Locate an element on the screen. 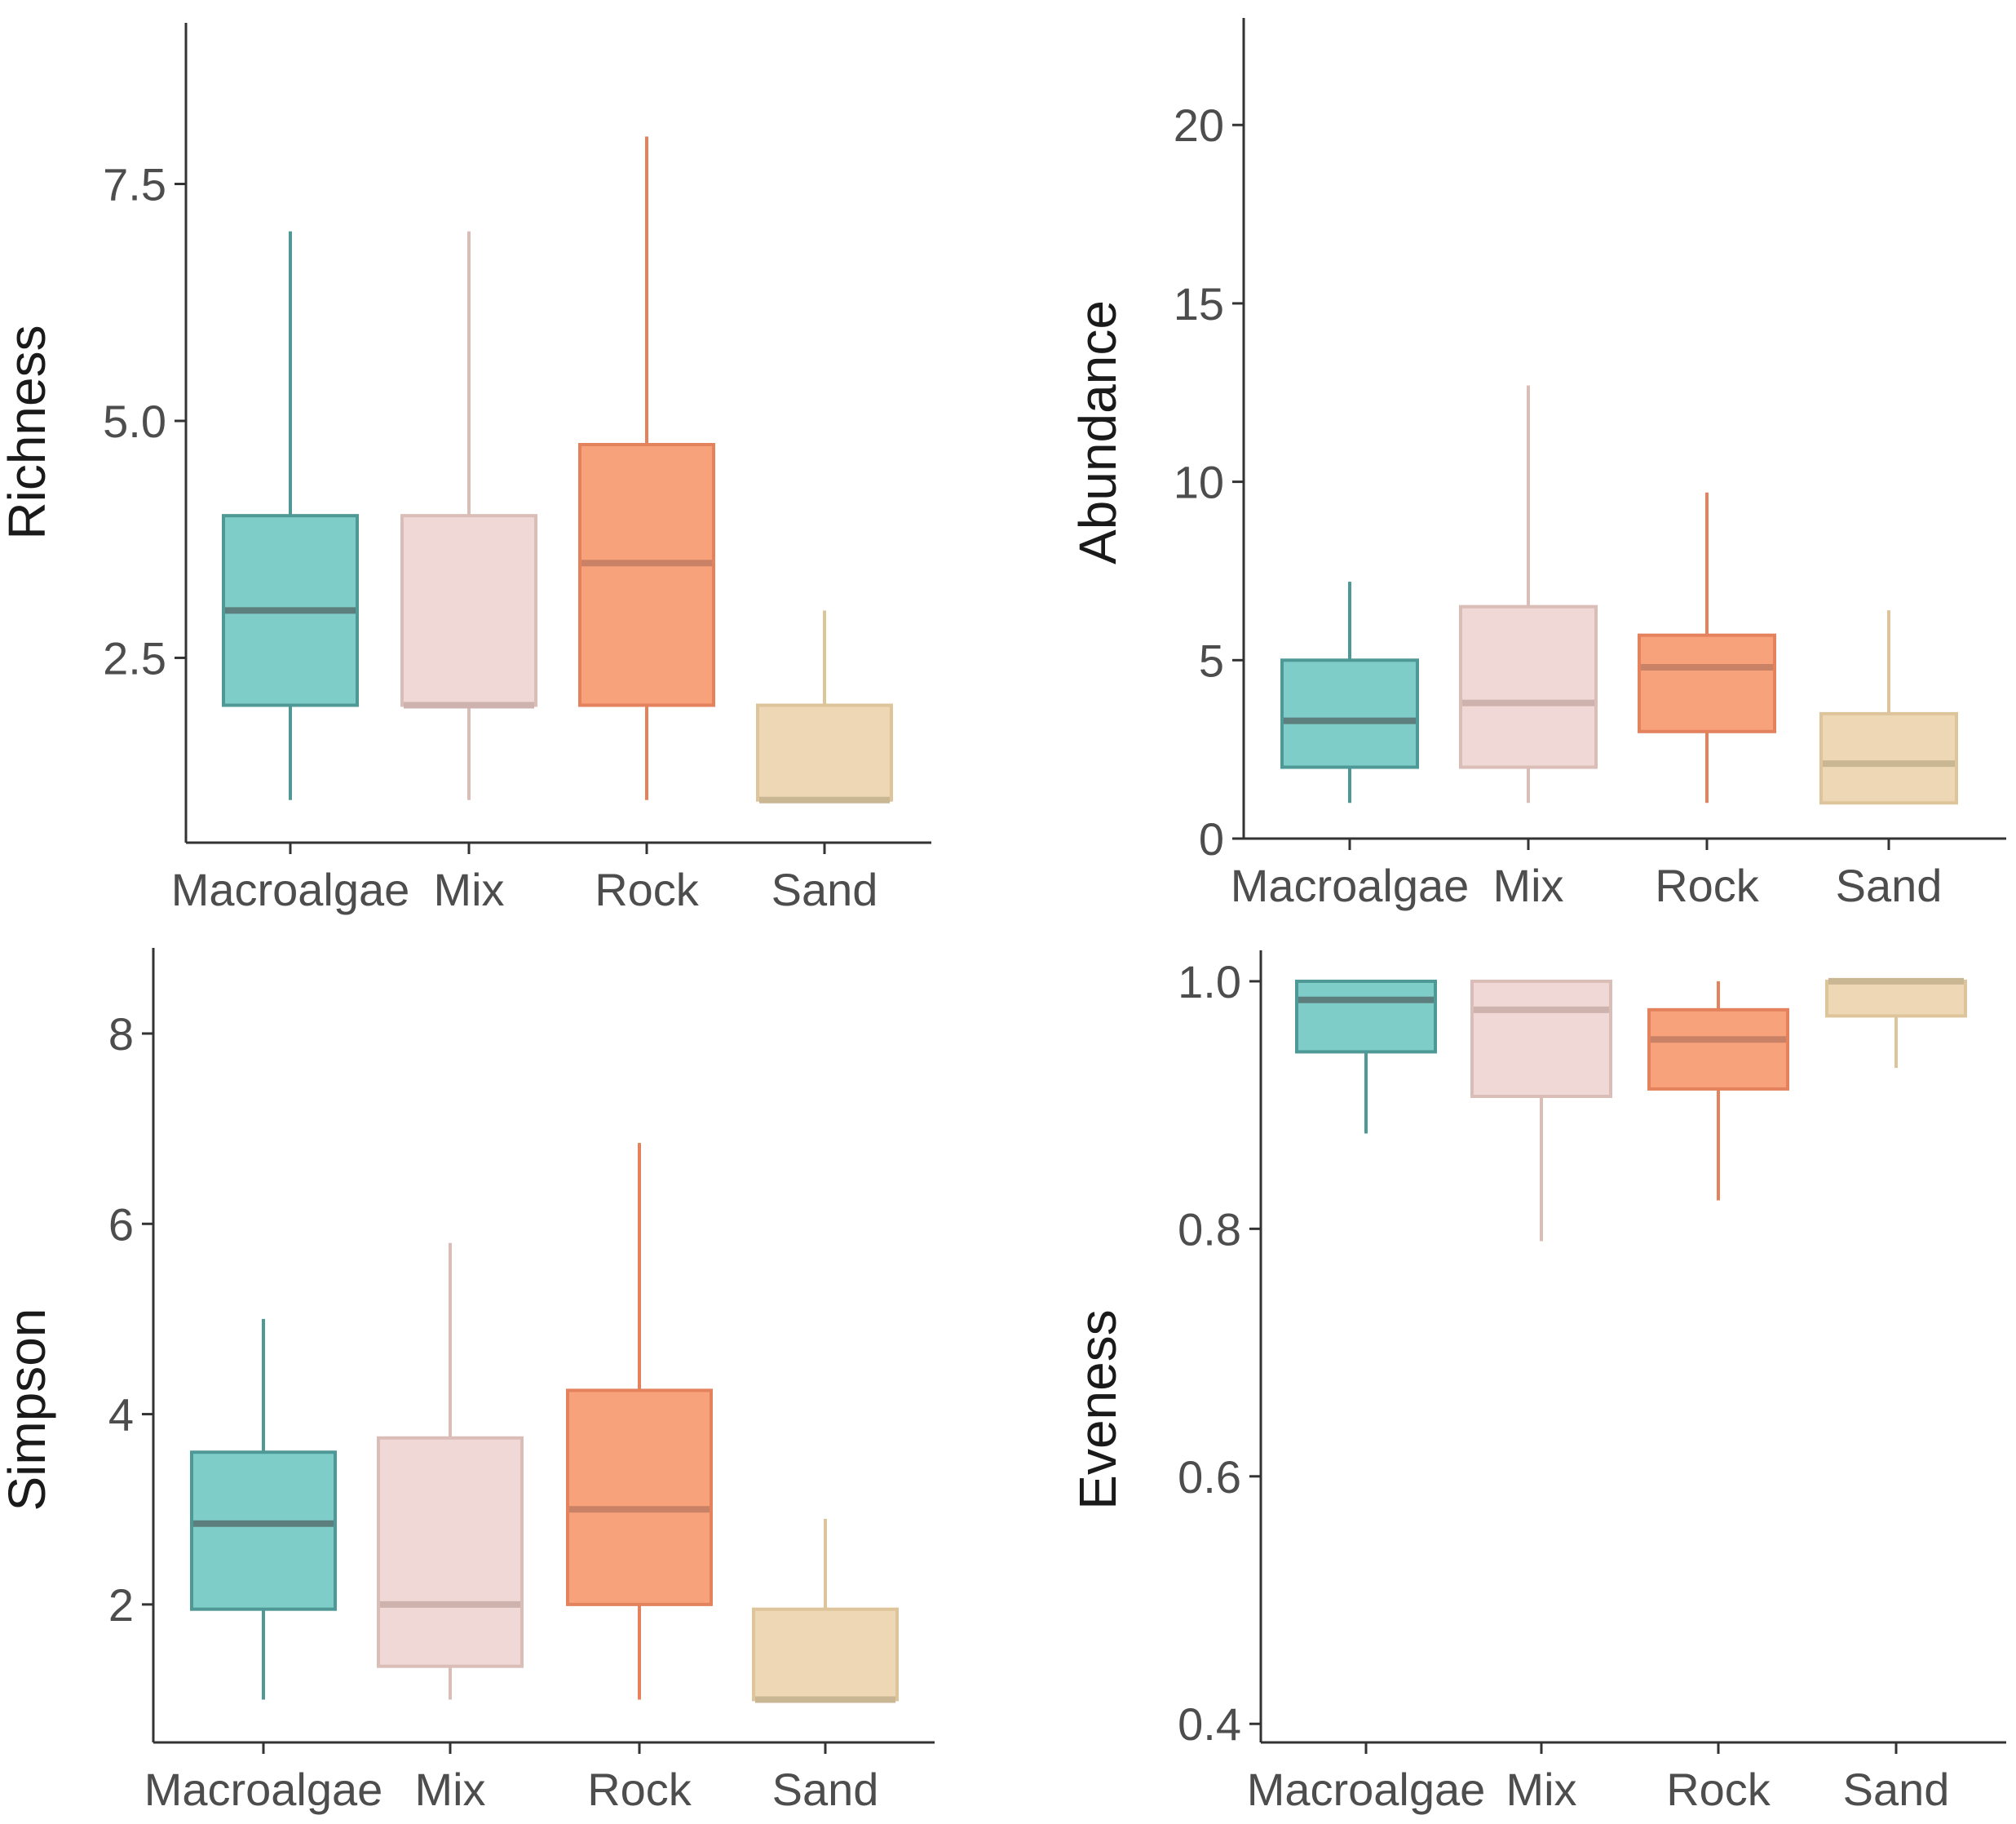  eveness-axis-title: Eveness is located at coordinates (1097, 1409).